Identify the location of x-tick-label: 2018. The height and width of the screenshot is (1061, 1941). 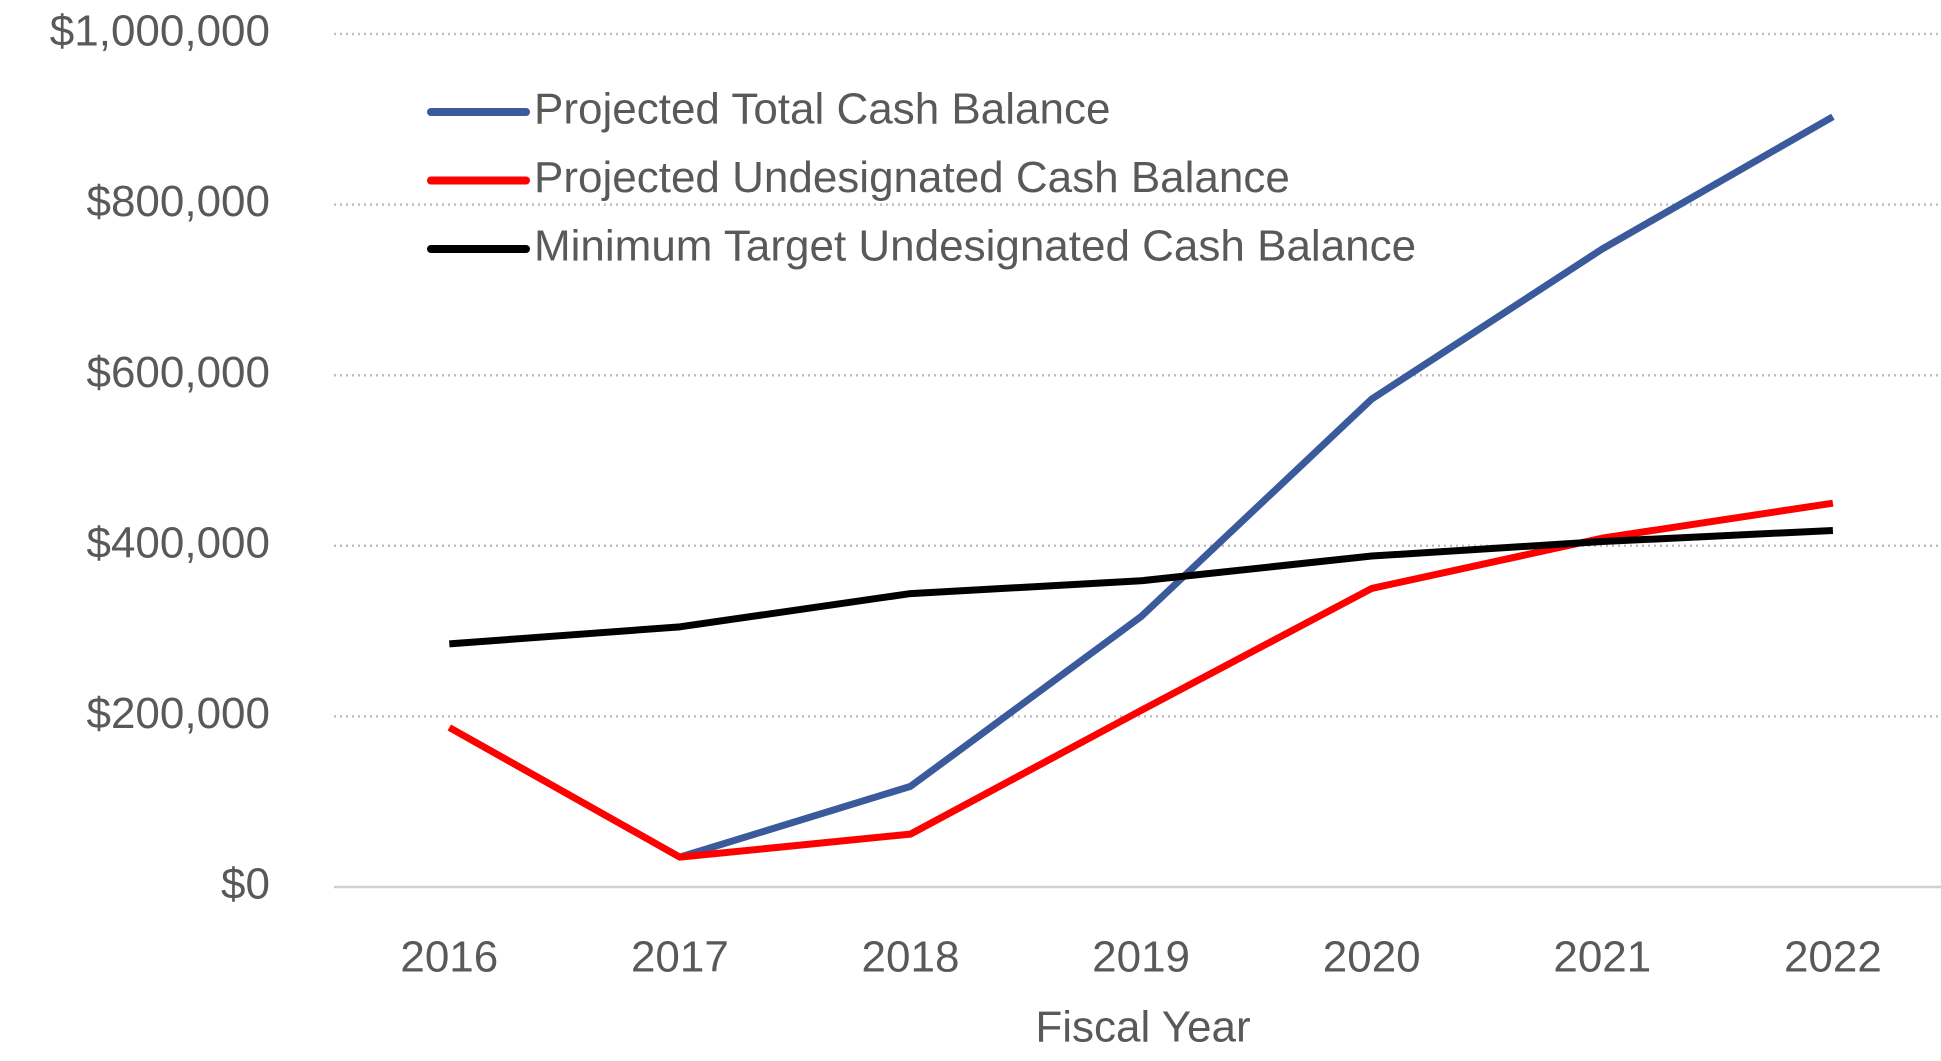
(911, 957).